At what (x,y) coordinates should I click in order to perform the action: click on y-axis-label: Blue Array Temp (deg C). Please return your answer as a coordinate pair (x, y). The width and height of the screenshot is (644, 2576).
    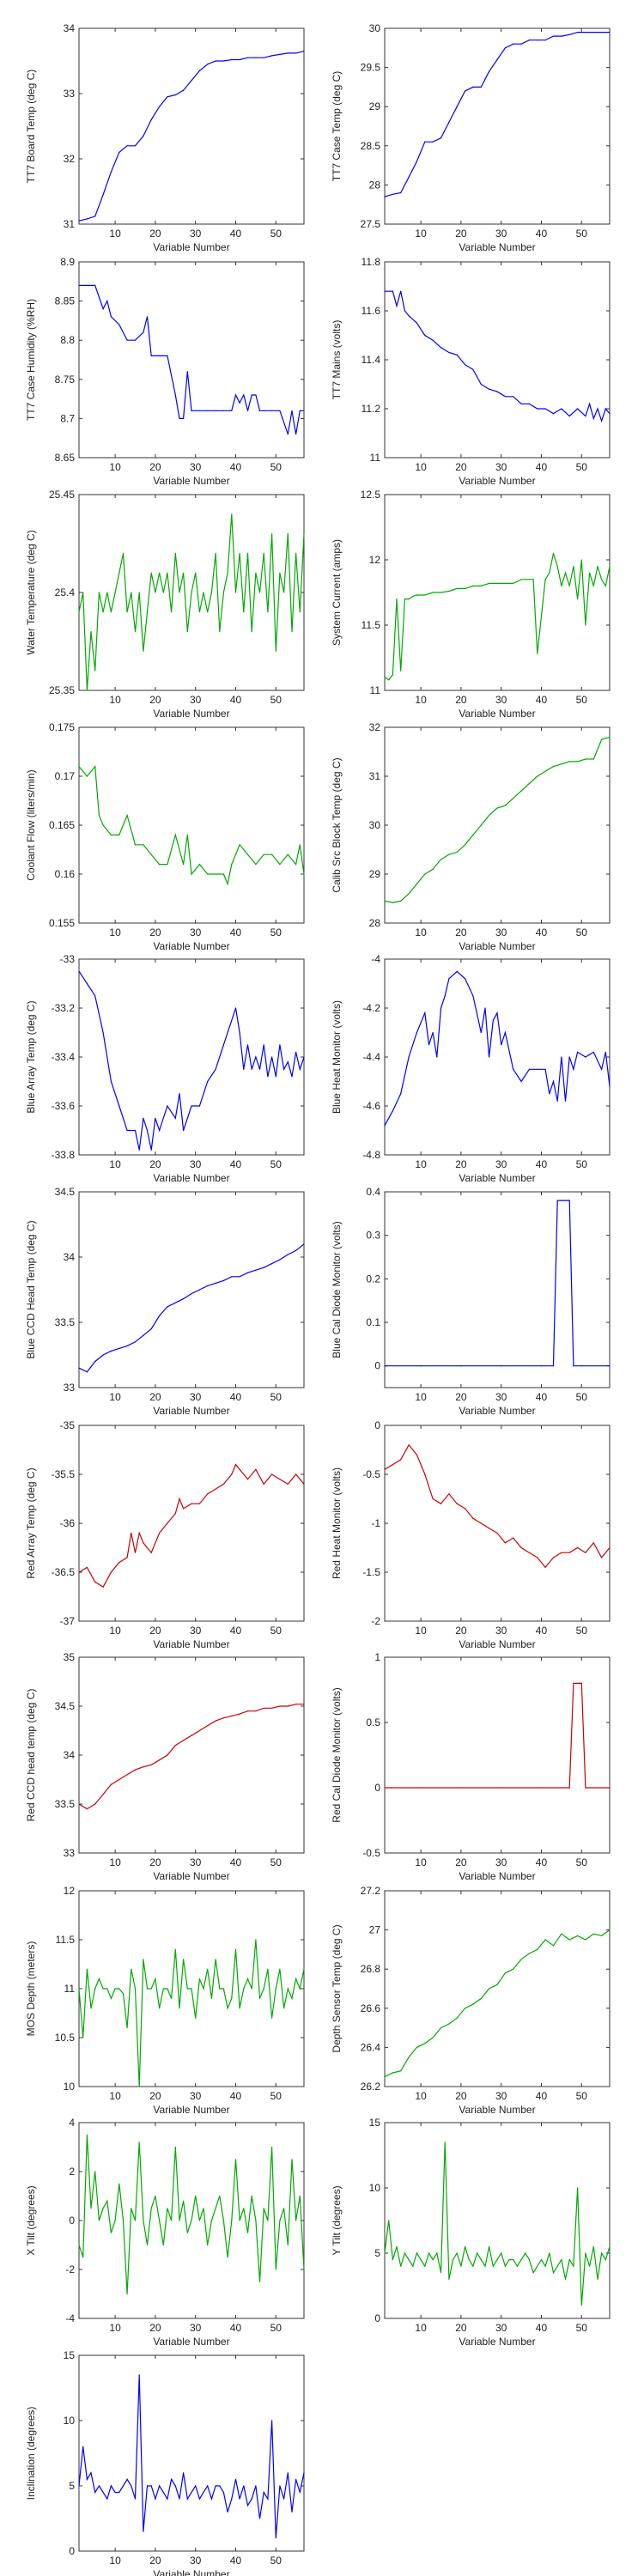
    Looking at the image, I should click on (31, 1056).